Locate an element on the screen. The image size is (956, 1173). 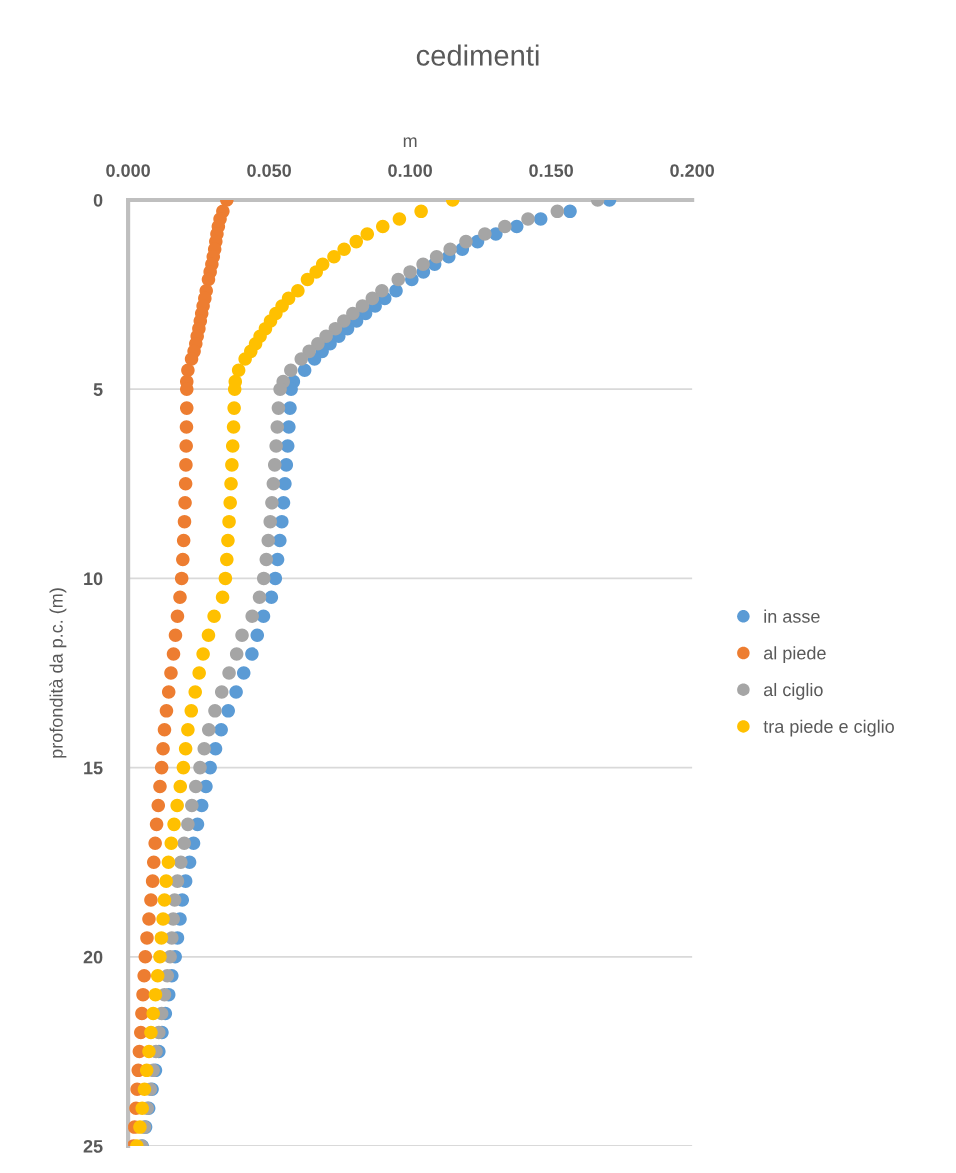
x-tick-label: 0.000 is located at coordinates (128, 170).